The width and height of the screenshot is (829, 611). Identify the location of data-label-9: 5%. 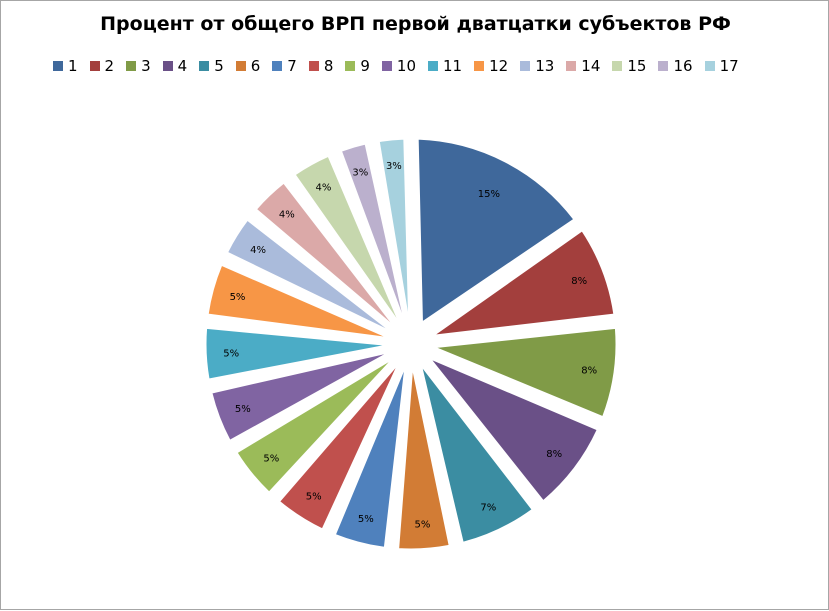
(271, 458).